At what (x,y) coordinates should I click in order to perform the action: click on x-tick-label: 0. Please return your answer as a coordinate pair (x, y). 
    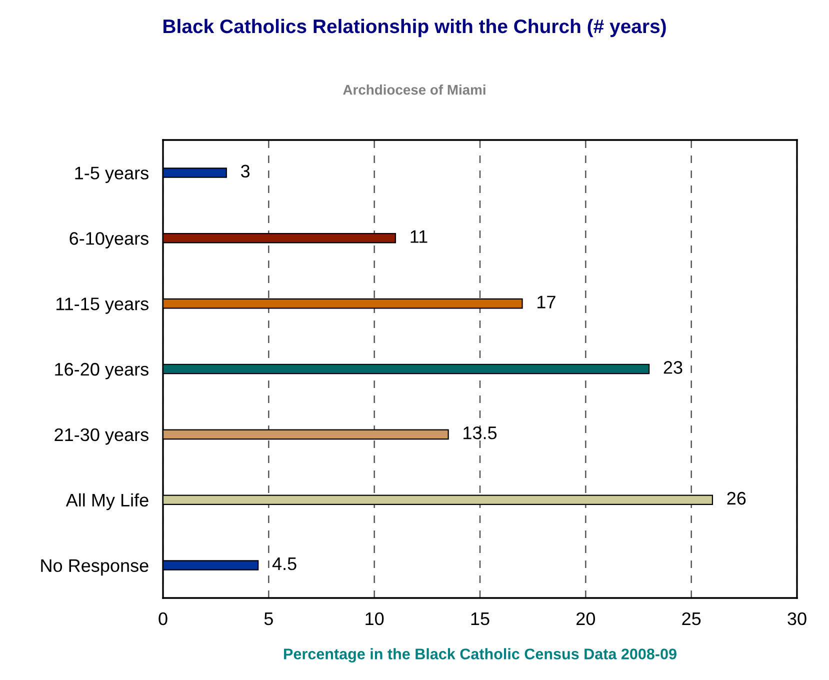
    Looking at the image, I should click on (163, 619).